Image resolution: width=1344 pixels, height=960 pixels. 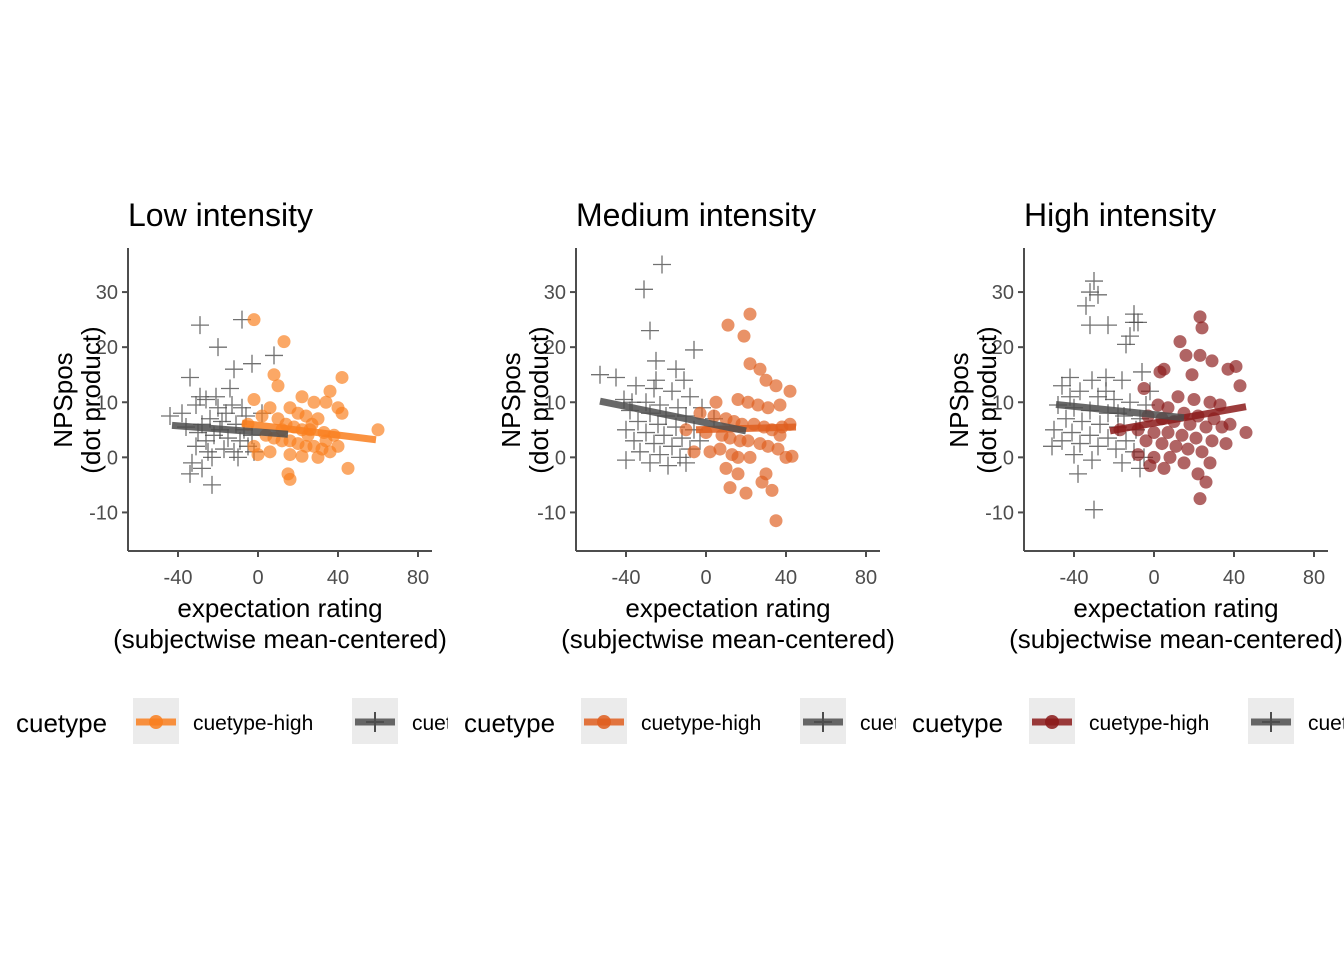 What do you see at coordinates (539, 399) in the screenshot?
I see `y-axis-subtitle: (dot product)` at bounding box center [539, 399].